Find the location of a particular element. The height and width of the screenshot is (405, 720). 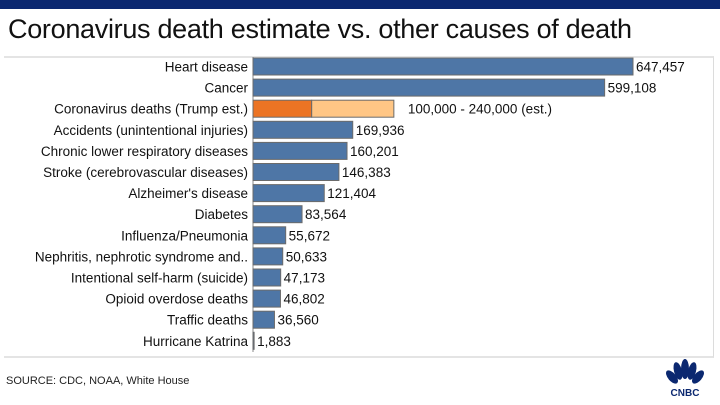

data-label: 55,672 is located at coordinates (309, 235).